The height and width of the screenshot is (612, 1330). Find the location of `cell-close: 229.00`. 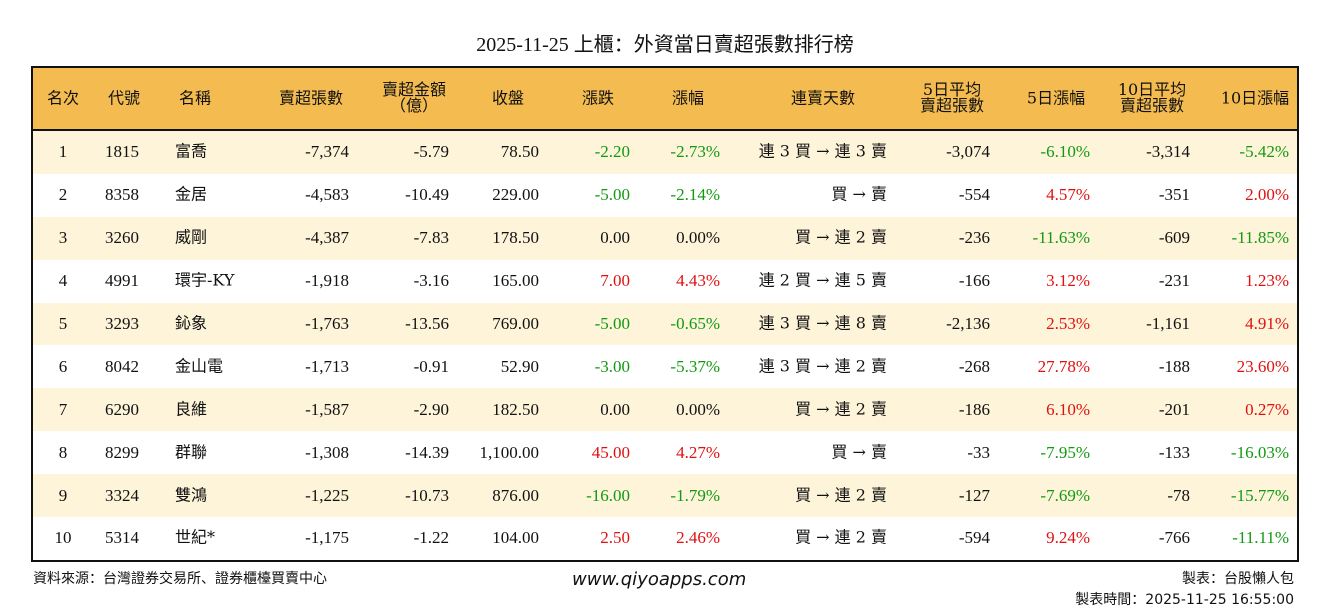

cell-close: 229.00 is located at coordinates (515, 195).